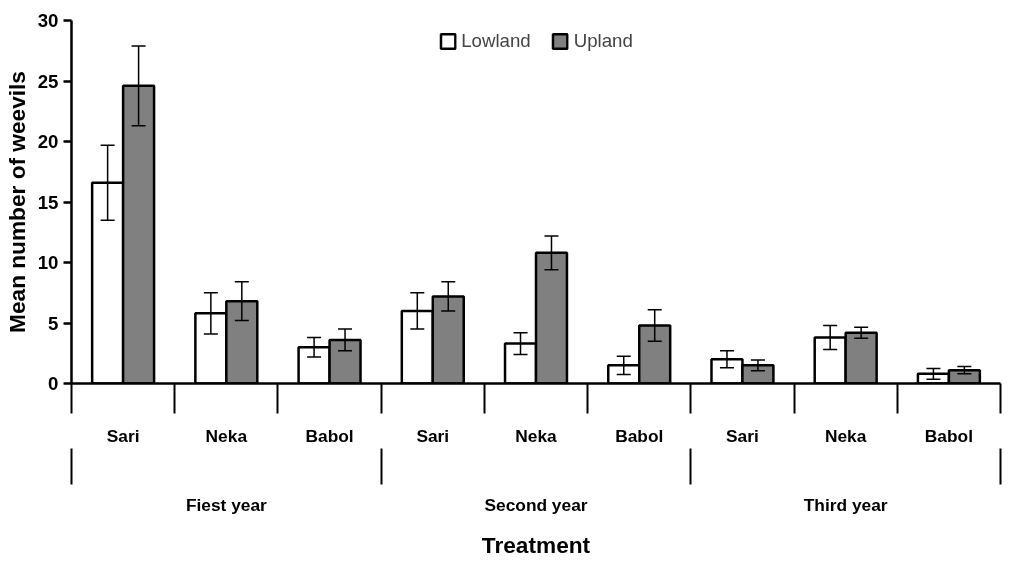 Image resolution: width=1023 pixels, height=569 pixels. Describe the element at coordinates (48, 202) in the screenshot. I see `y-tick-label: 15` at that location.